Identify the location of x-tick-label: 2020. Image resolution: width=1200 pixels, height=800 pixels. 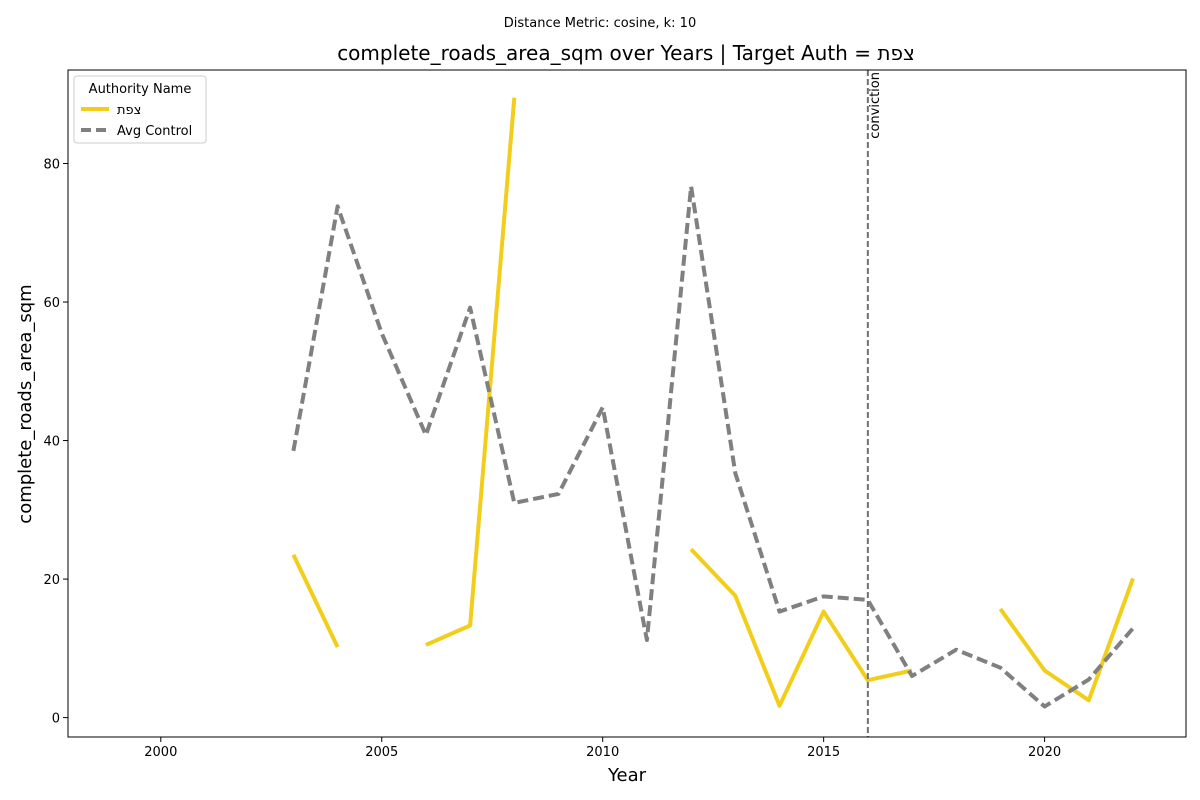
(1044, 752).